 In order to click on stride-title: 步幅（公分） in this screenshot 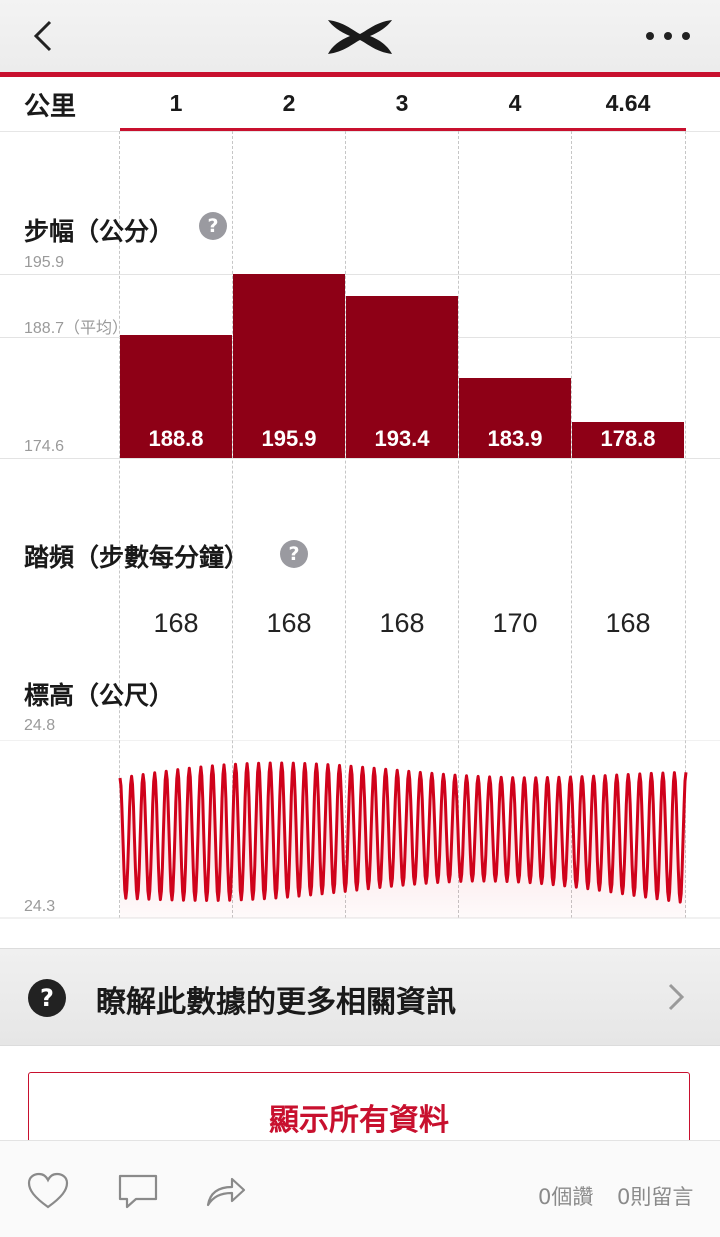, I will do `click(99, 231)`.